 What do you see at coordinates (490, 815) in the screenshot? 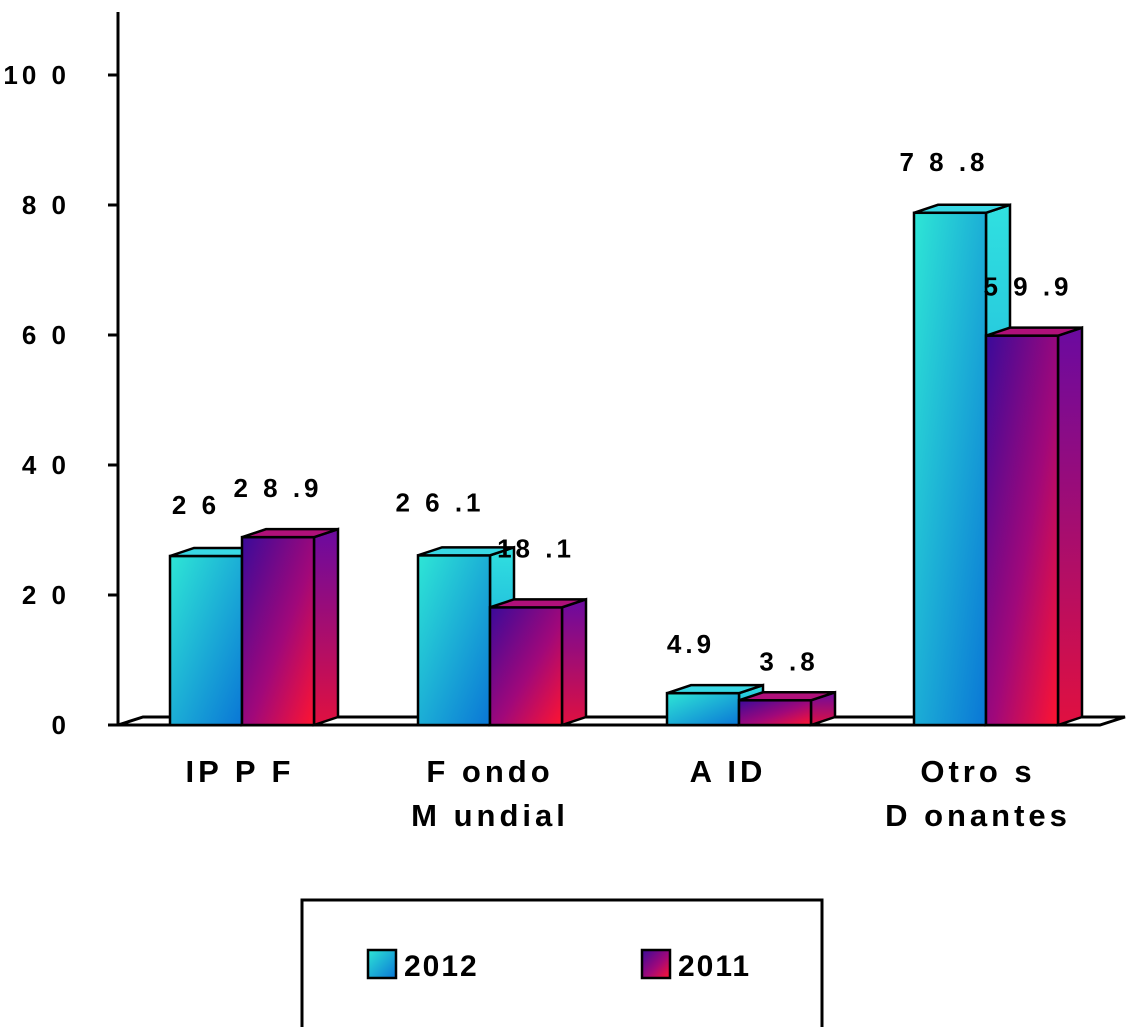
I see `category-label-line: M undial` at bounding box center [490, 815].